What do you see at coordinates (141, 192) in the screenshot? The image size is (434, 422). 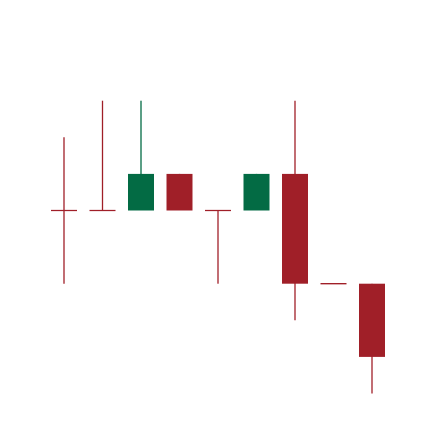 I see `candle-3-body` at bounding box center [141, 192].